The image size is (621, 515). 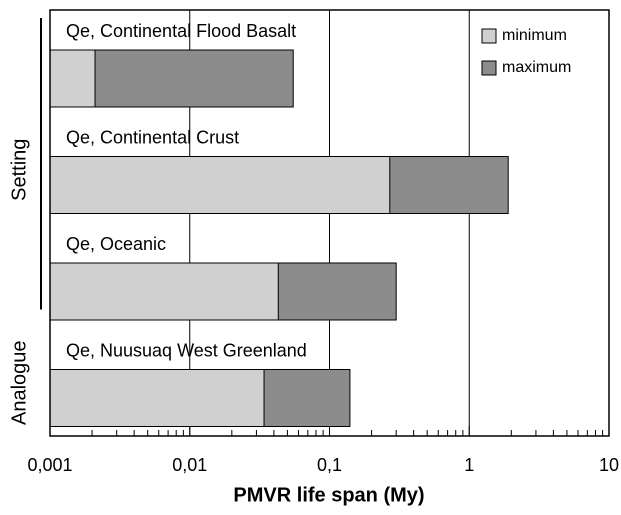 What do you see at coordinates (189, 465) in the screenshot?
I see `x-tick-label: 0,01` at bounding box center [189, 465].